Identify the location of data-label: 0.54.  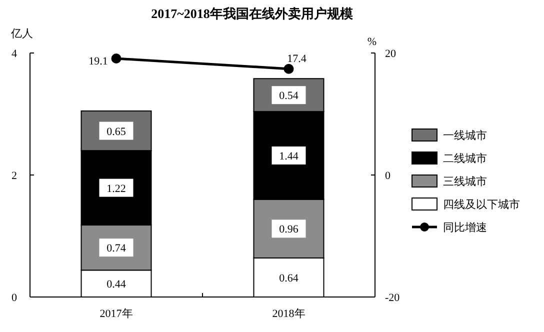
(289, 96).